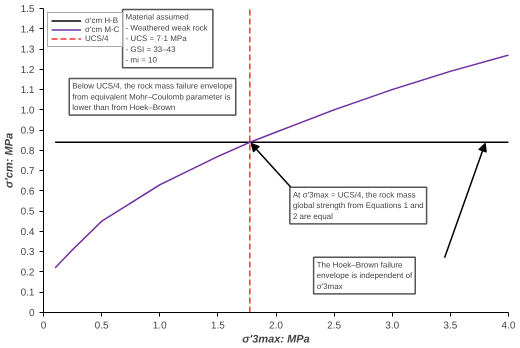 This screenshot has height=348, width=520. Describe the element at coordinates (27, 272) in the screenshot. I see `y-tick-label: 0.2` at that location.